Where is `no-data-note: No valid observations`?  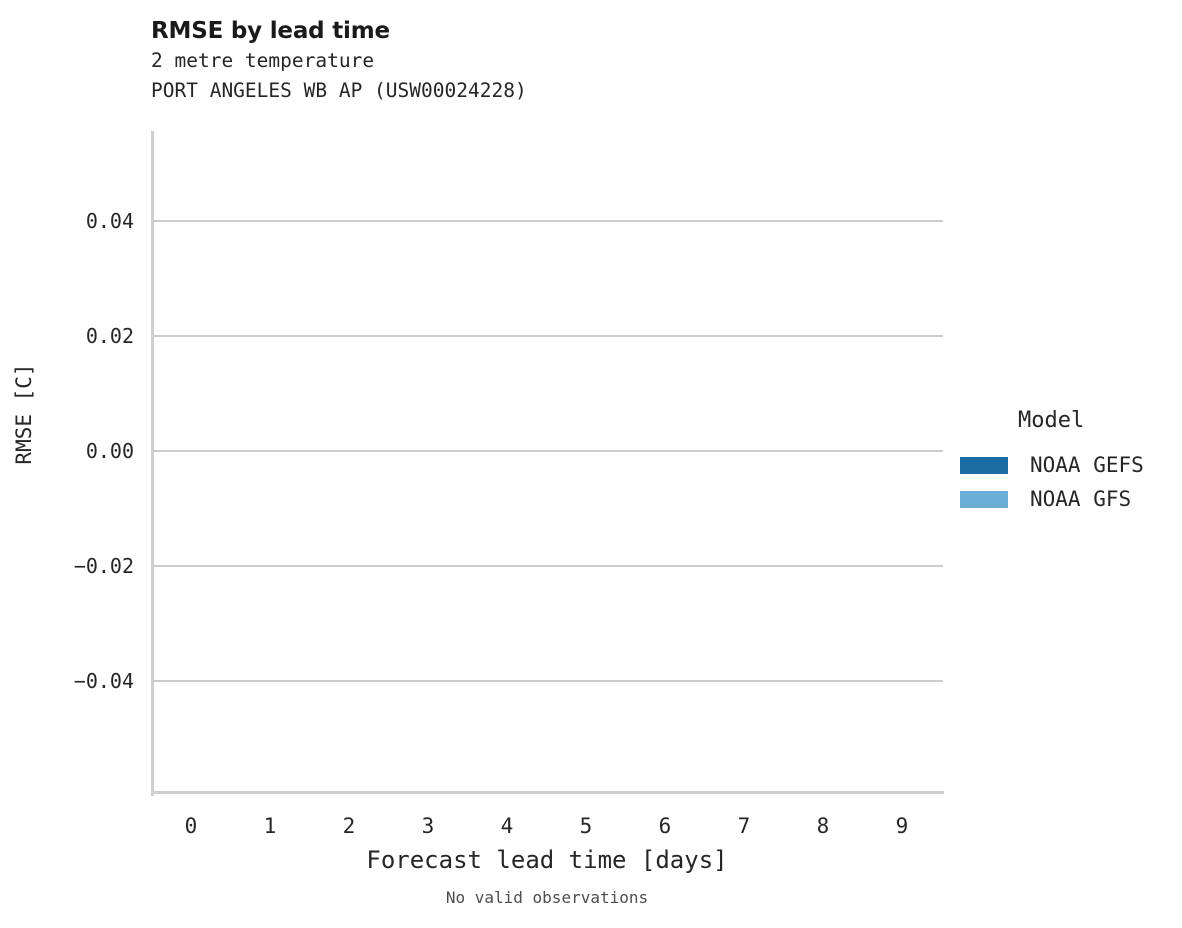 no-data-note: No valid observations is located at coordinates (547, 897).